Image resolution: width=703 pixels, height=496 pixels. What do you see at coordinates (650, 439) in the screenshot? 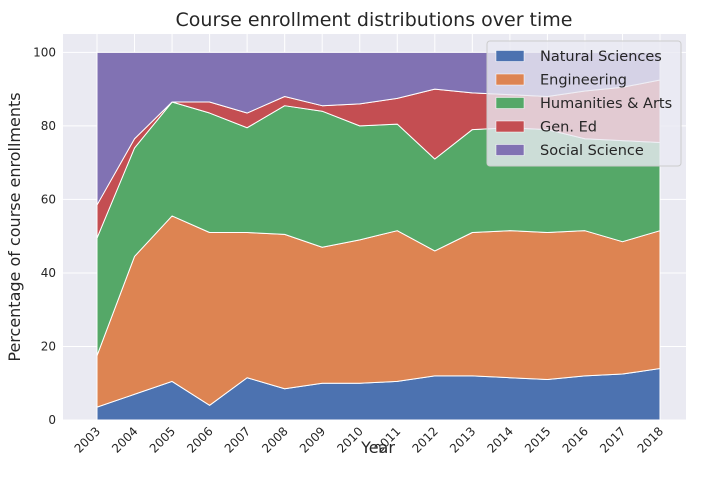
I see `x-tick-label: 2018` at bounding box center [650, 439].